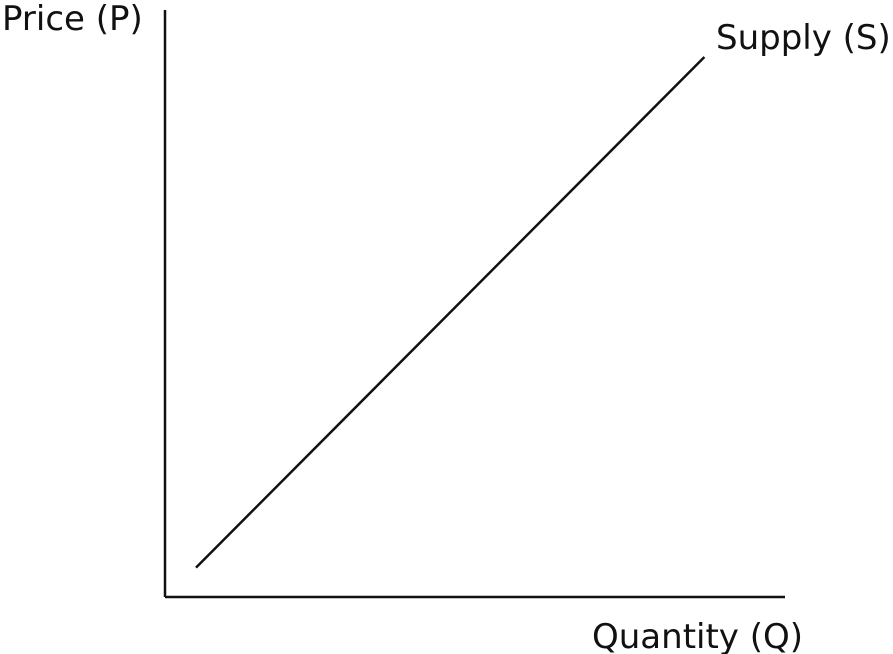  What do you see at coordinates (697, 635) in the screenshot?
I see `x-axis-label: Quantity (Q)` at bounding box center [697, 635].